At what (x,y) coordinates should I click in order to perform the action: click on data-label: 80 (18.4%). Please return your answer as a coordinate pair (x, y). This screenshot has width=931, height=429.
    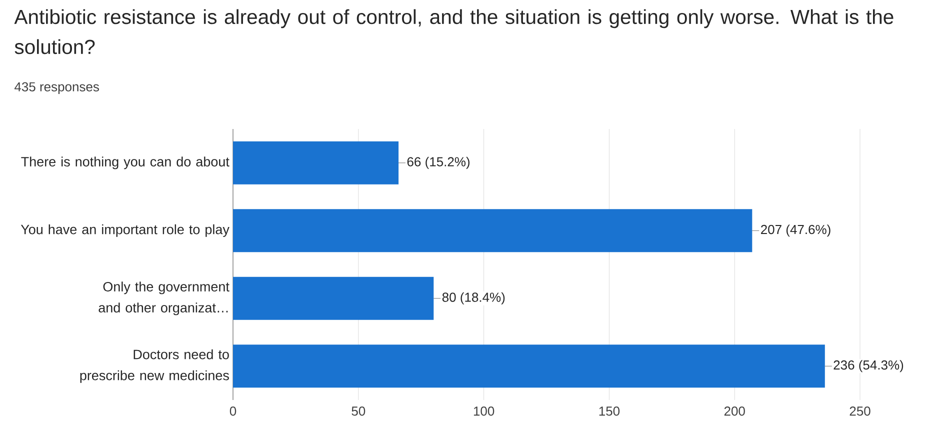
    Looking at the image, I should click on (473, 298).